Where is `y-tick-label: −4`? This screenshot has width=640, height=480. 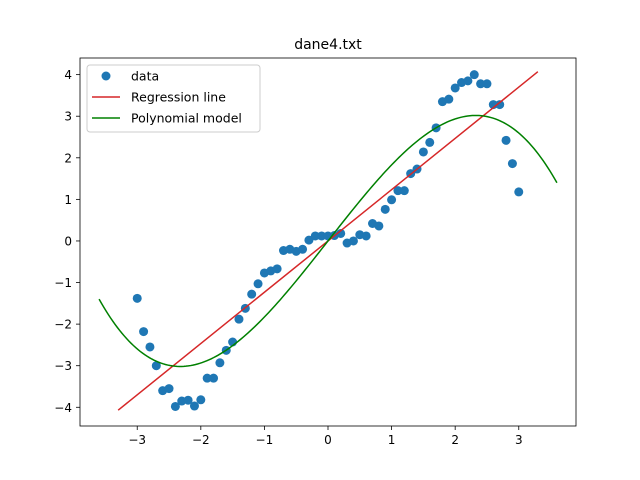 y-tick-label: −4 is located at coordinates (63, 408).